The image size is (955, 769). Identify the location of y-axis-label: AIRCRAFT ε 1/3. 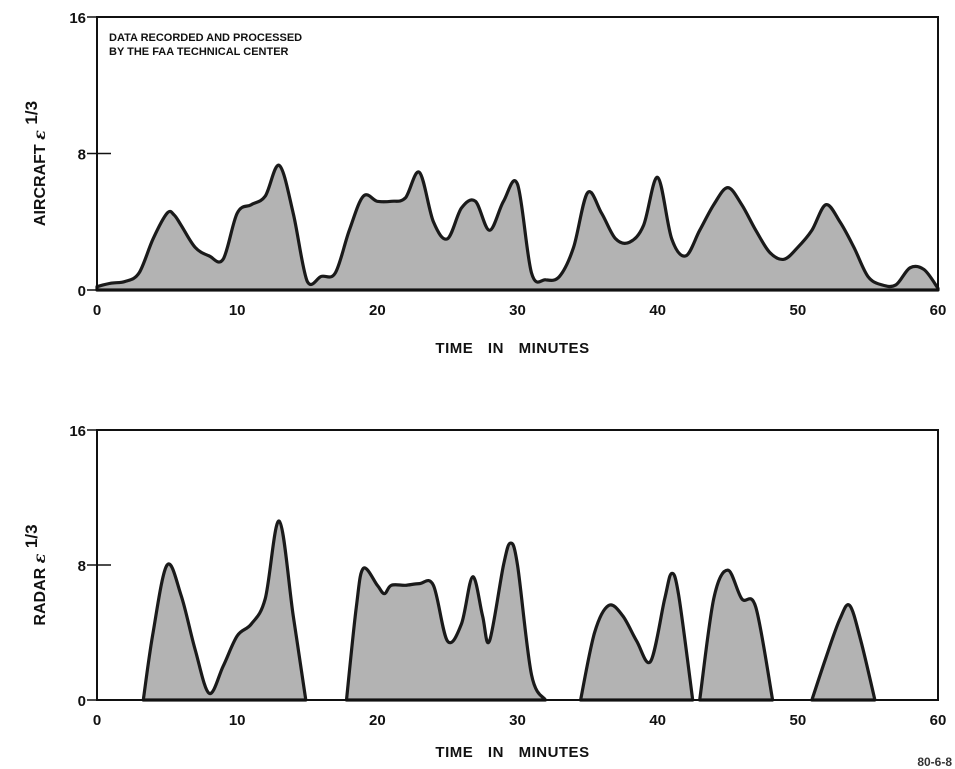
(35, 163).